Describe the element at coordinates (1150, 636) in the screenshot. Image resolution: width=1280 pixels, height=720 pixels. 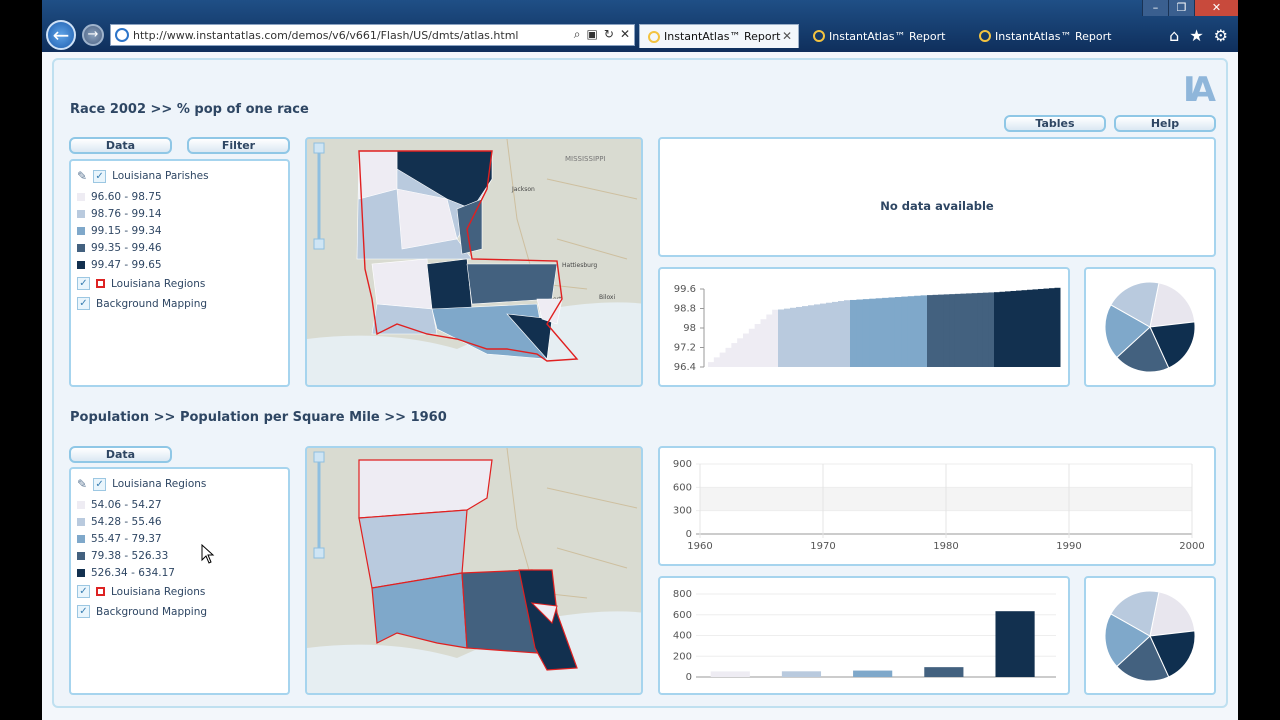
I see `bottom-pie-chart` at that location.